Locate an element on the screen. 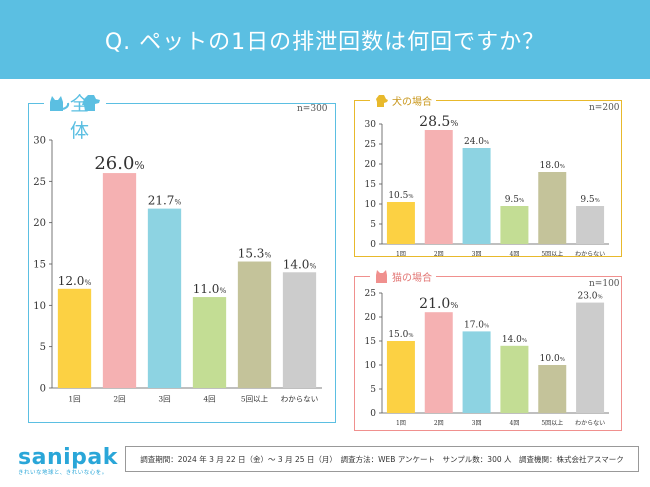 The width and height of the screenshot is (650, 487). question-title: Q. ペットの1日の排泄回数は何回ですか？ is located at coordinates (325, 42).